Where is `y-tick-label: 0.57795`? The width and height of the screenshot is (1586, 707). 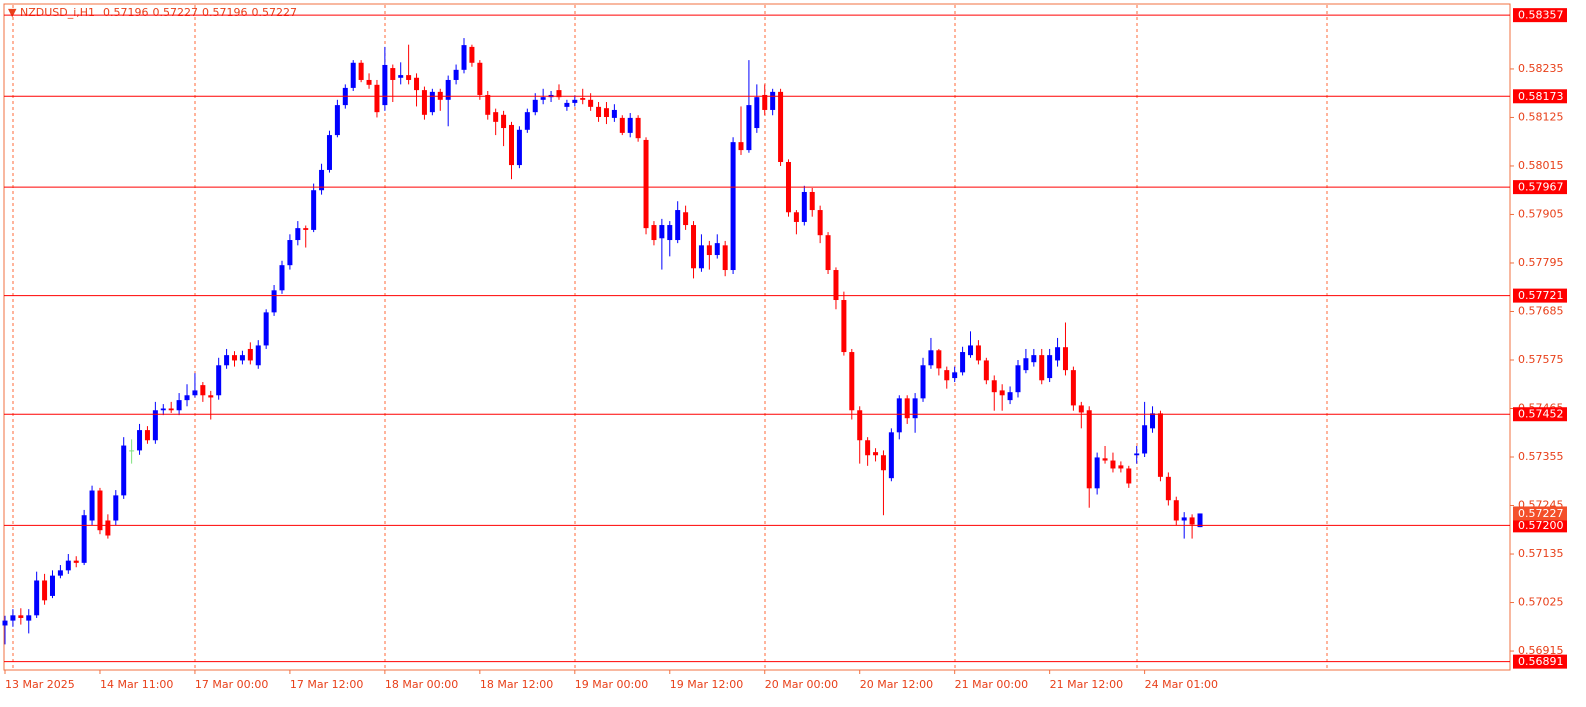
y-tick-label: 0.57795 is located at coordinates (1541, 262).